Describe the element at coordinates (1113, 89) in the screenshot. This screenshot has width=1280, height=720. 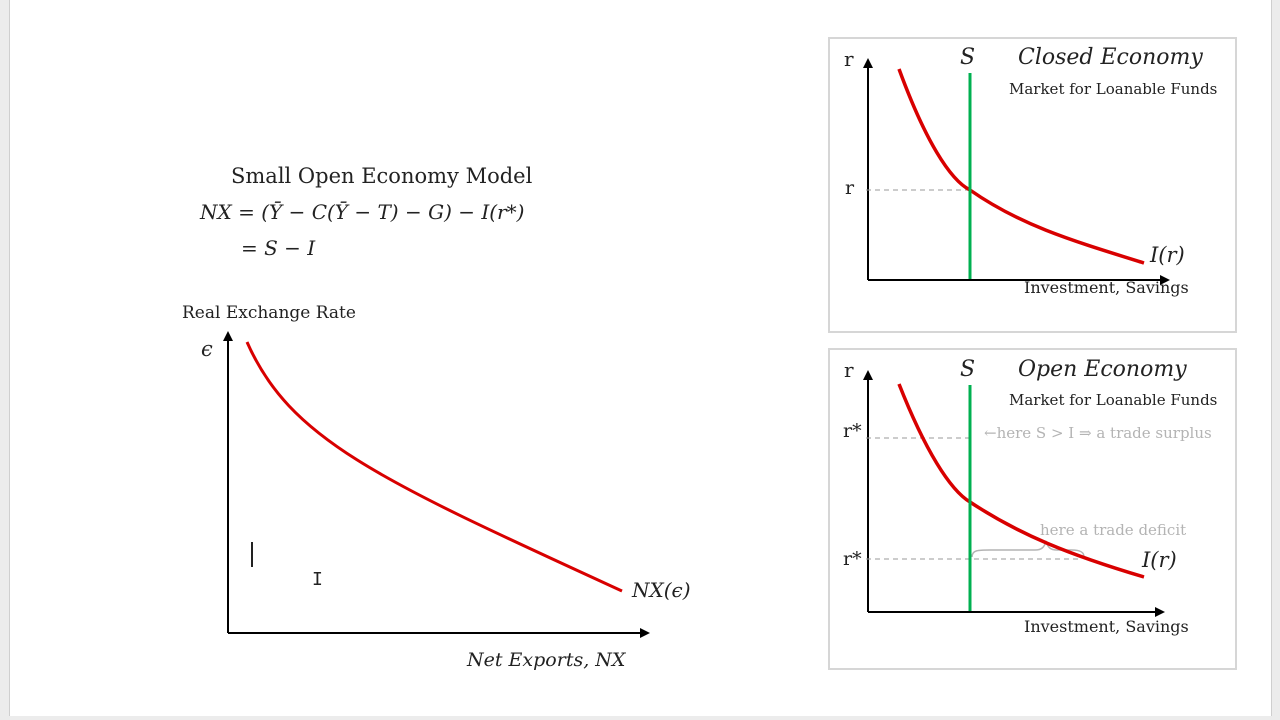
I see `closed-subtitle: Market for Loanable Funds` at that location.